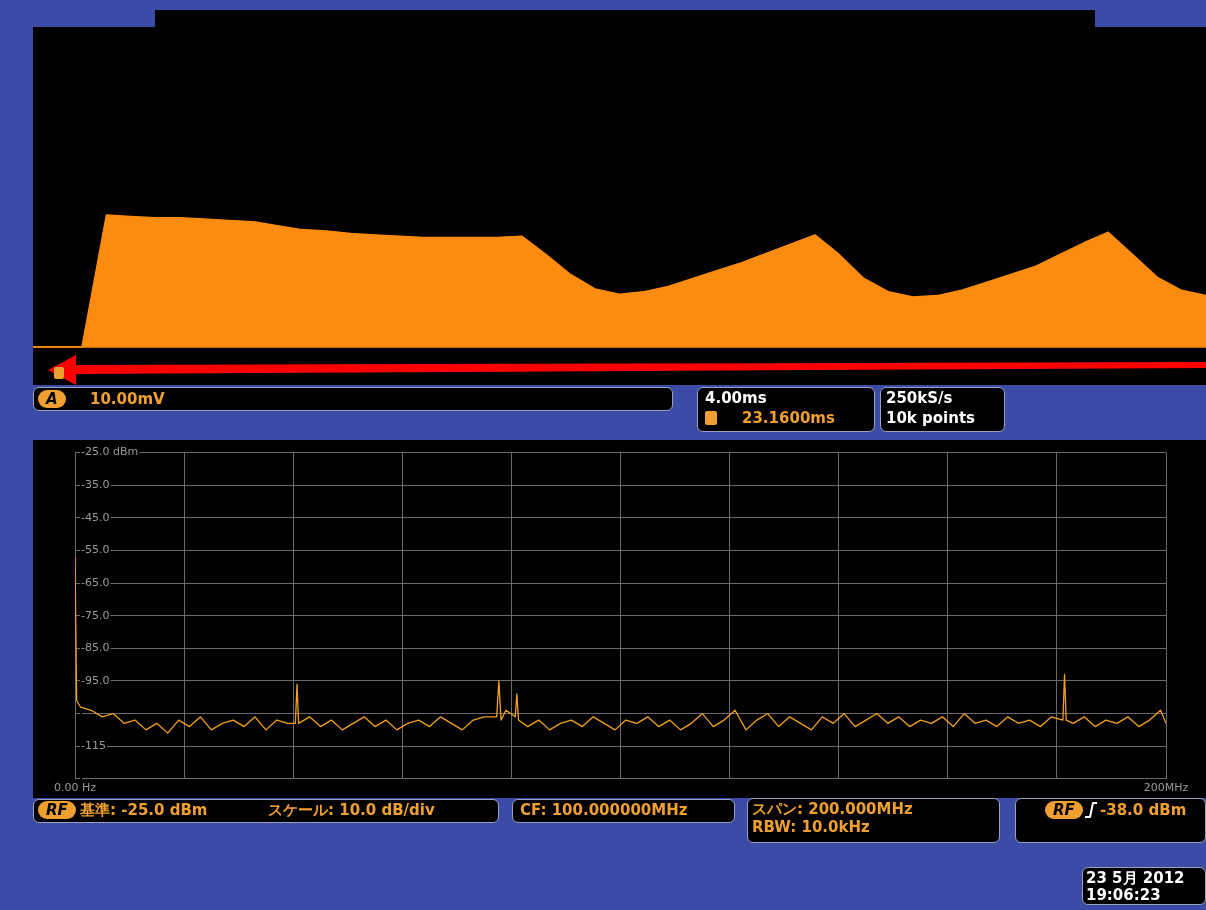 The height and width of the screenshot is (910, 1206). Describe the element at coordinates (95, 485) in the screenshot. I see `y-tick-label: -35.0` at that location.